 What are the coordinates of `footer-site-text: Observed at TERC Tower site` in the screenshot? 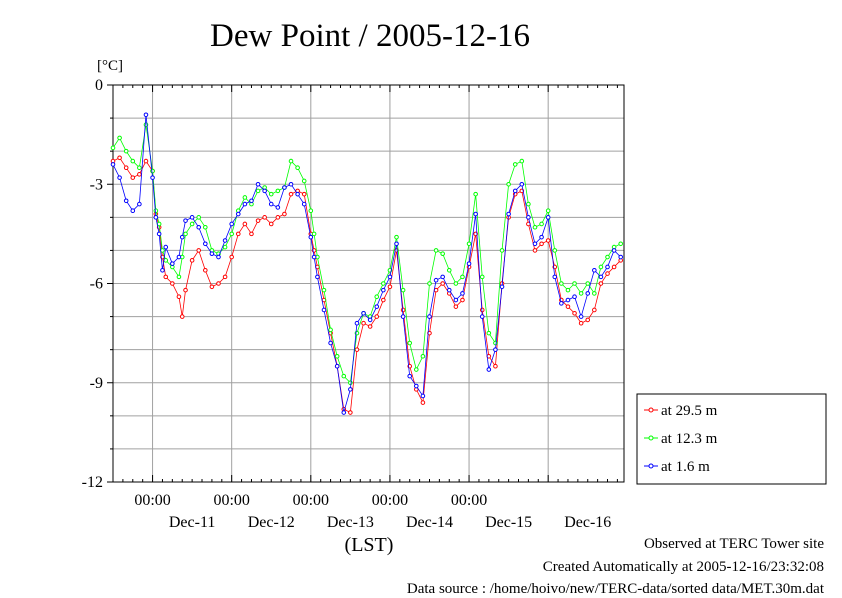 It's located at (733, 544).